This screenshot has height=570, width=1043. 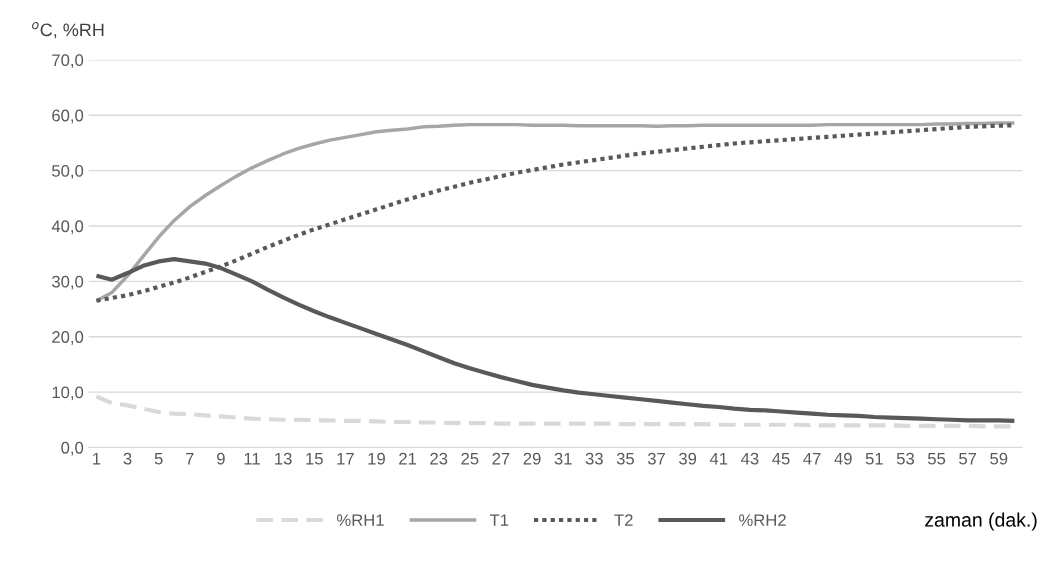 What do you see at coordinates (252, 458) in the screenshot?
I see `x-tick-label: 11` at bounding box center [252, 458].